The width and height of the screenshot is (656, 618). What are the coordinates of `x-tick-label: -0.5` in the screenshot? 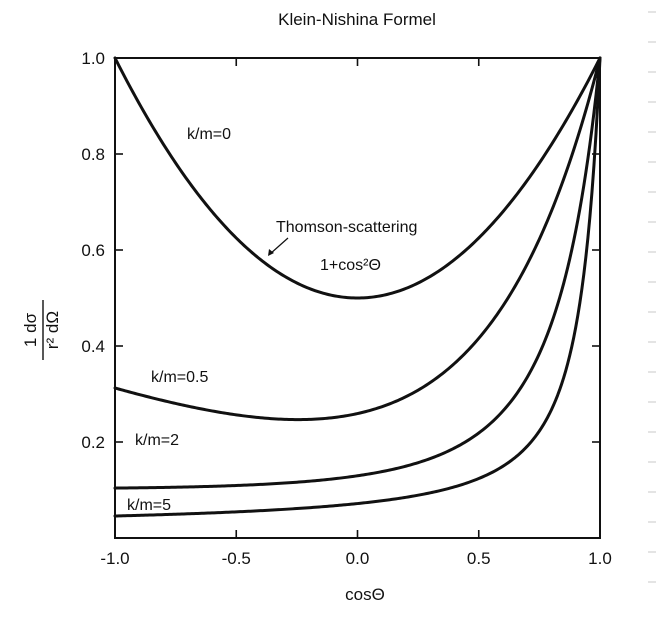 It's located at (236, 558).